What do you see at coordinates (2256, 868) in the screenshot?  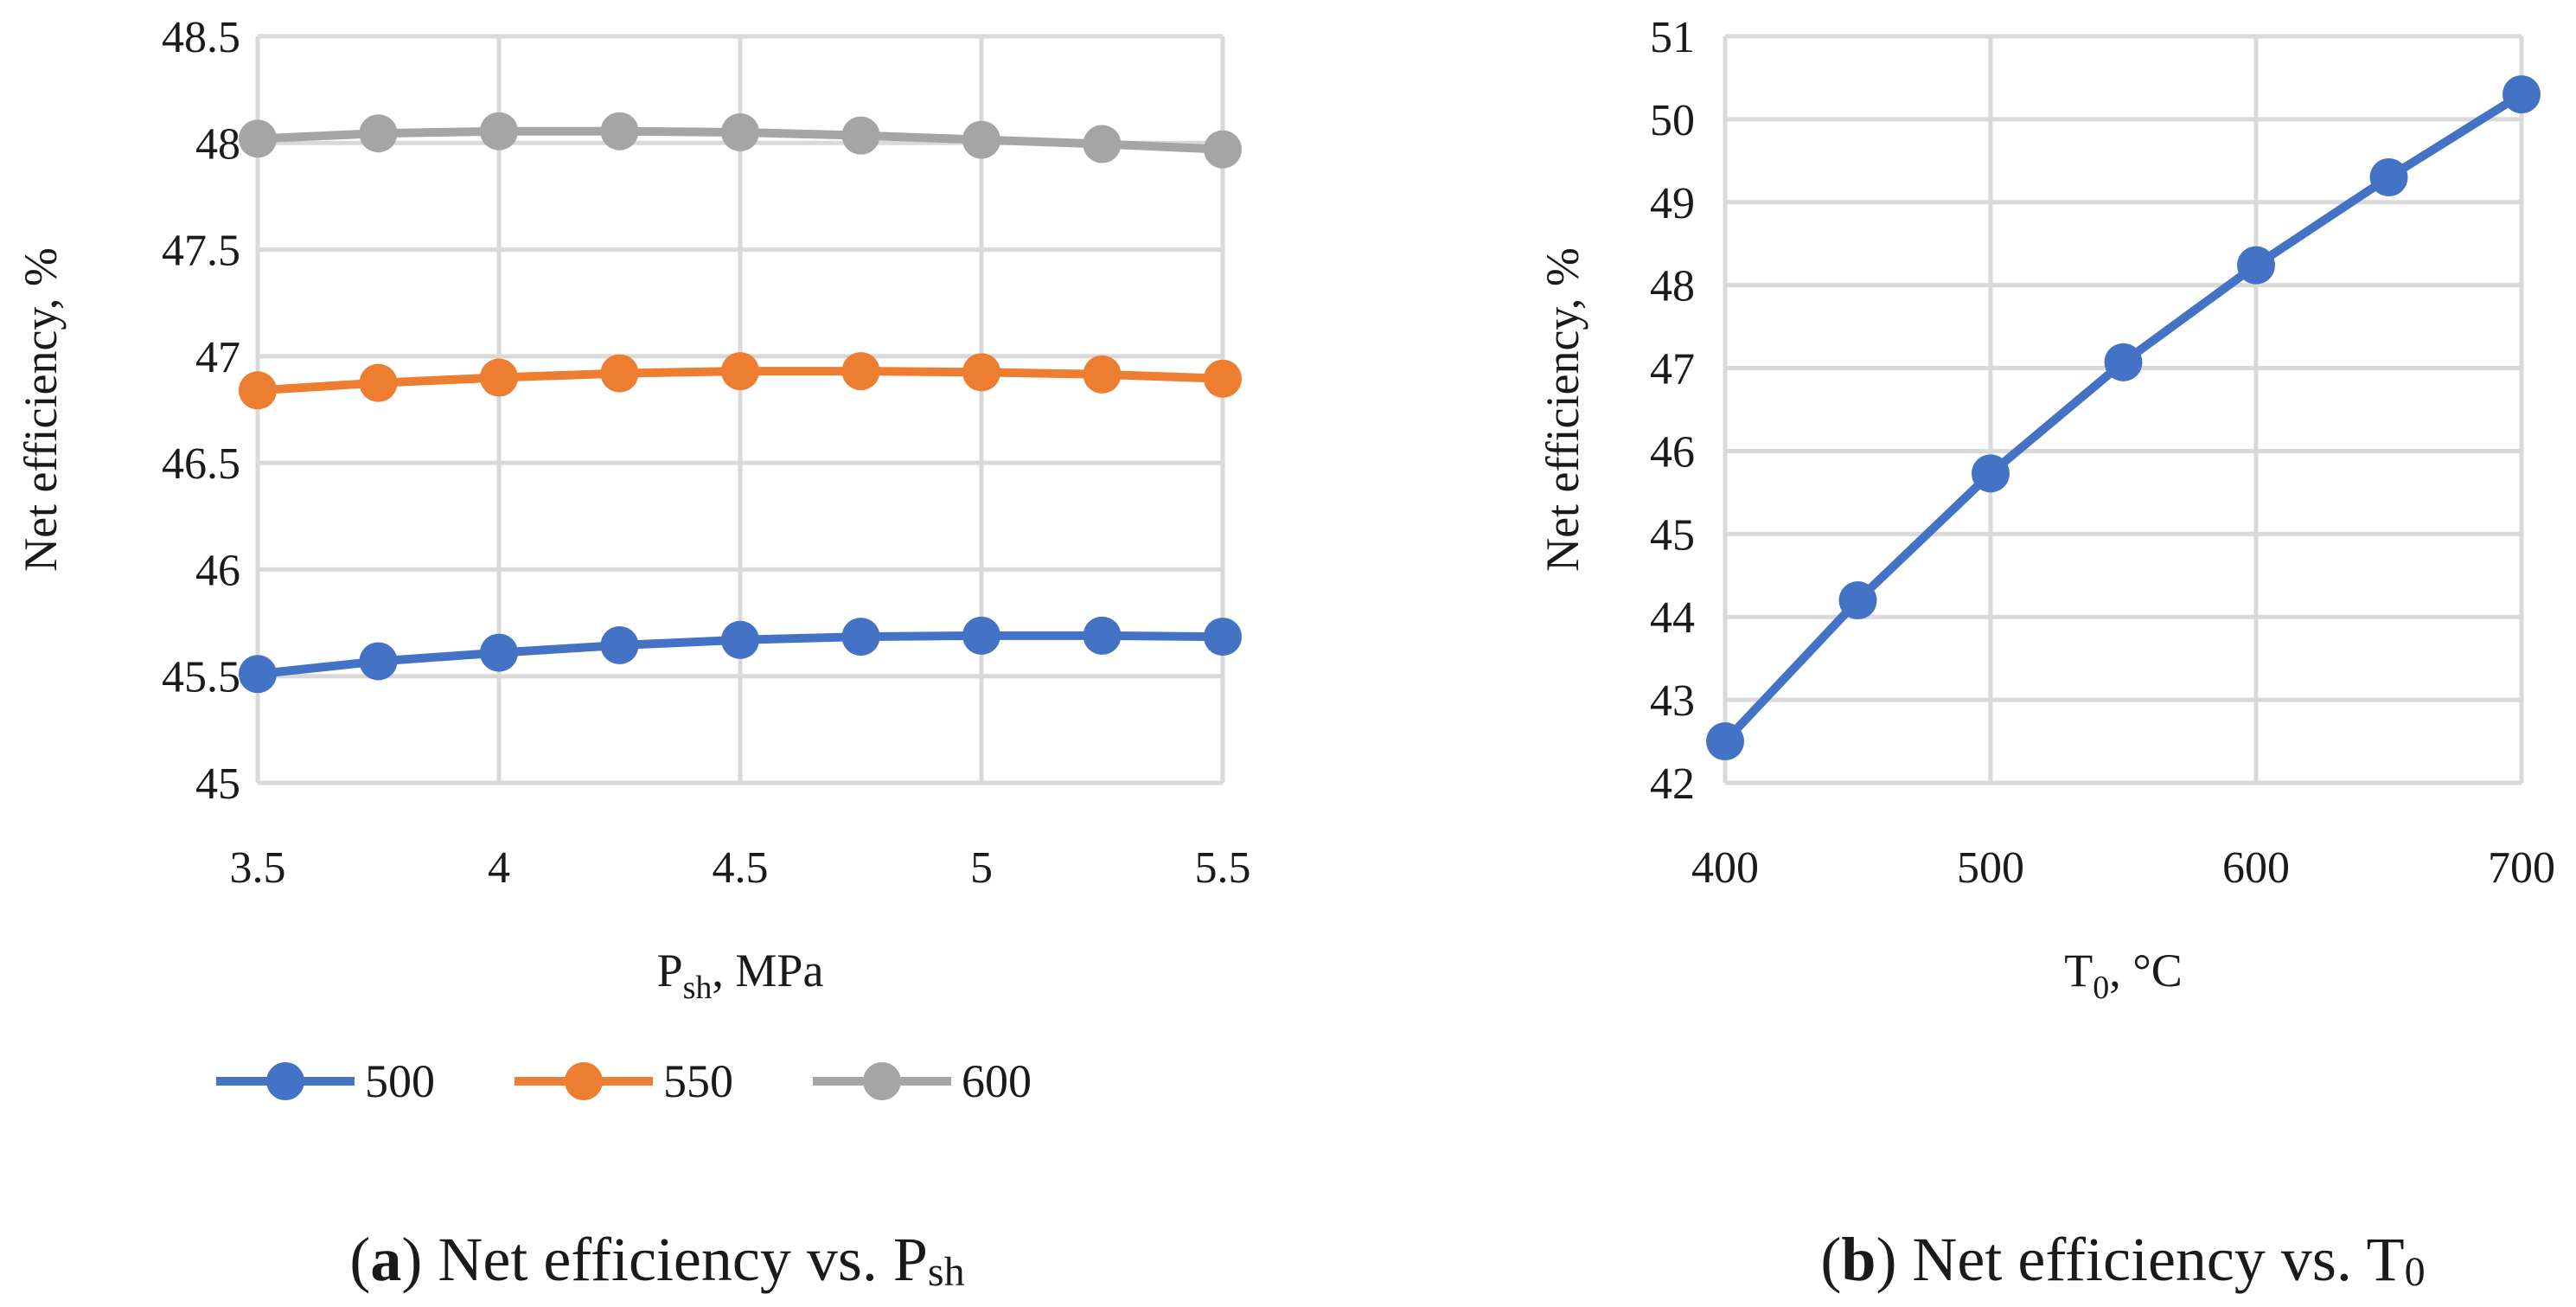 I see `x-tick-label: 600` at bounding box center [2256, 868].